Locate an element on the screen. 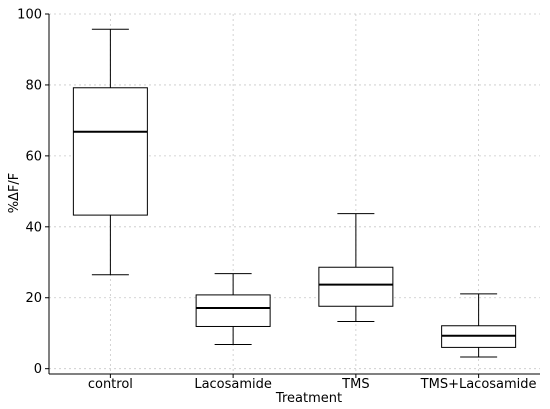  y-tick-label: 60 is located at coordinates (33, 156).